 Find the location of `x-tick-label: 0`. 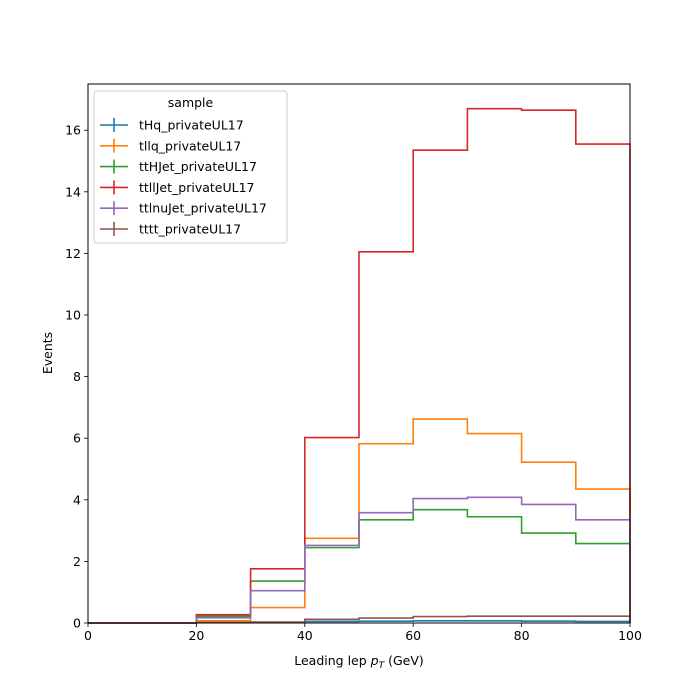

x-tick-label: 0 is located at coordinates (88, 635).